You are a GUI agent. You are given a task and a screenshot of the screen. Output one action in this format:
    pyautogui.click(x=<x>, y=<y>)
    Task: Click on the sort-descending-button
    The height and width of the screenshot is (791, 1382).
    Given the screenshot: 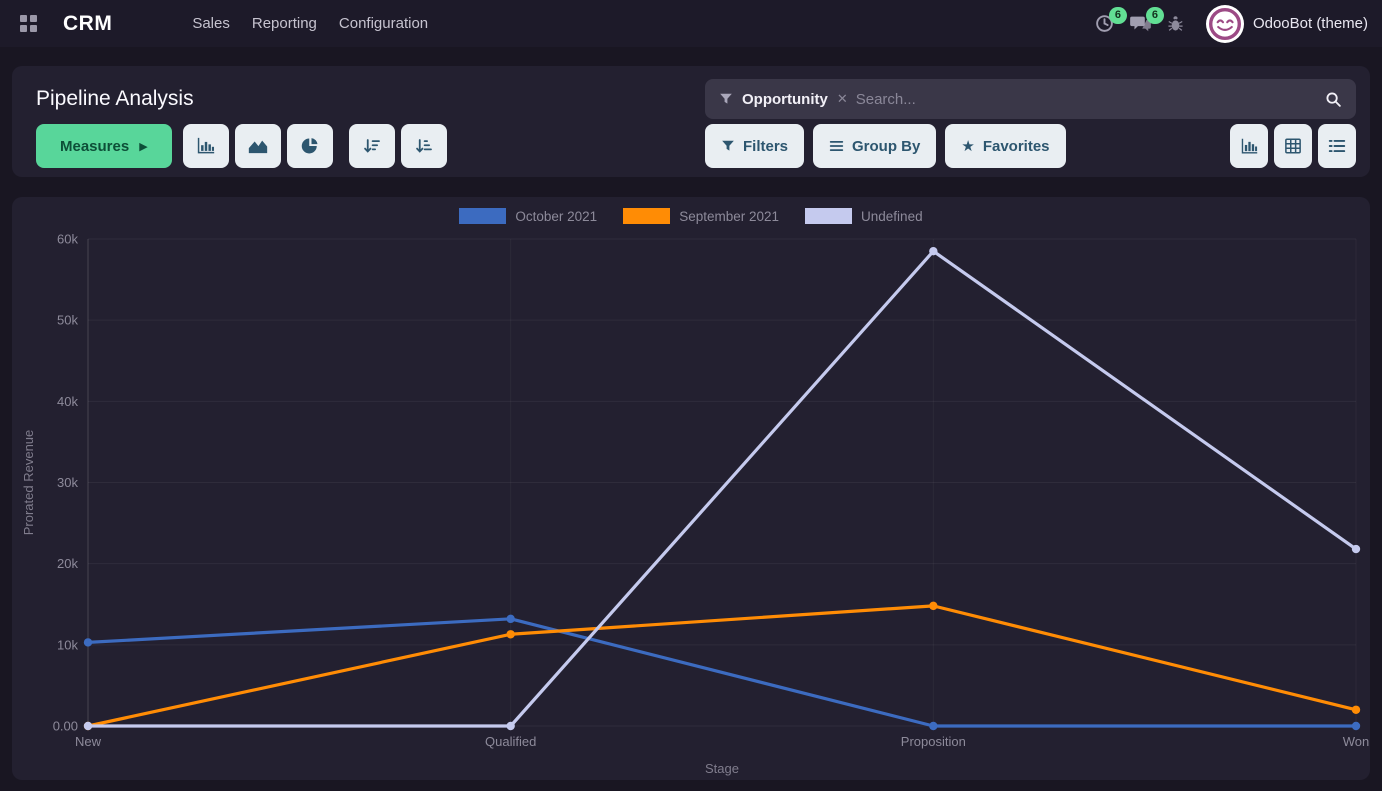 What is the action you would take?
    pyautogui.click(x=371, y=146)
    